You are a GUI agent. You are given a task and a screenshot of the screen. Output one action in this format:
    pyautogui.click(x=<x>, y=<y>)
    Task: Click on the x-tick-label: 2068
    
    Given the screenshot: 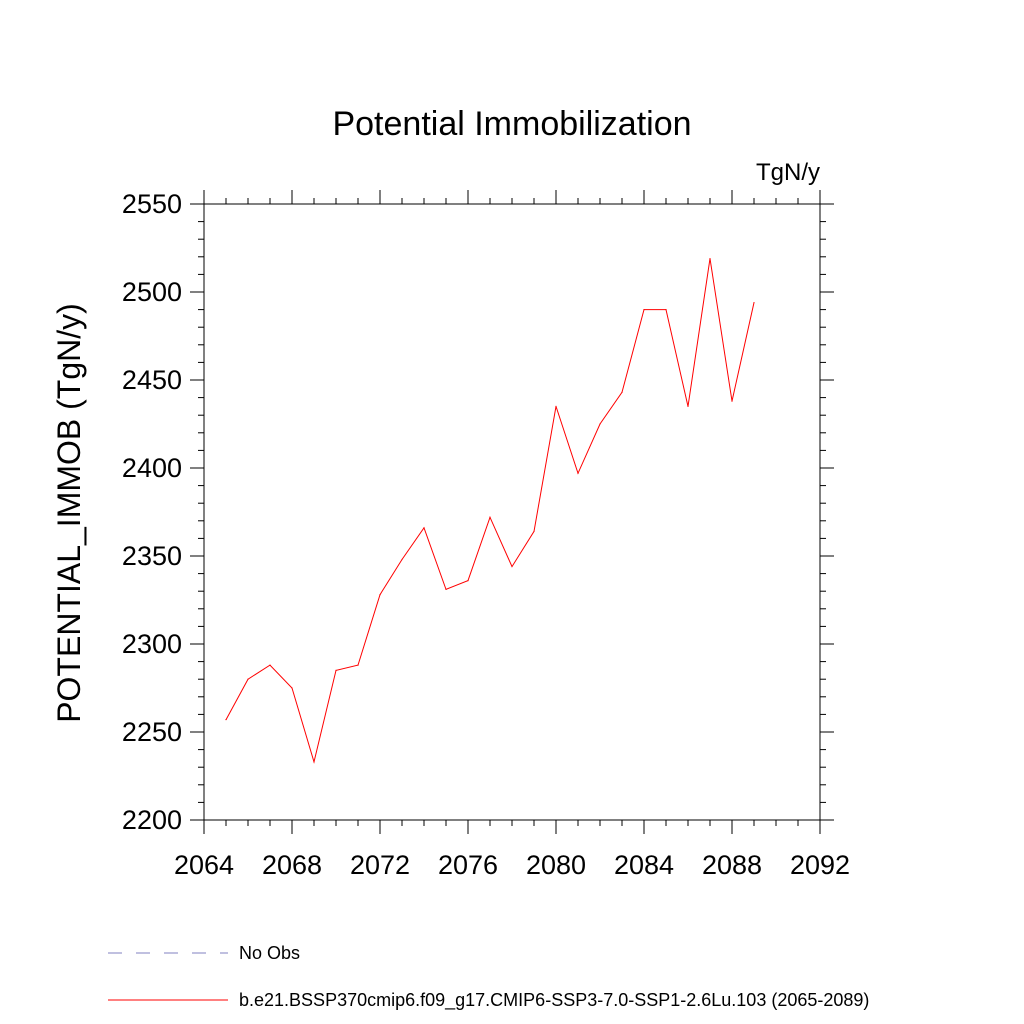 What is the action you would take?
    pyautogui.click(x=292, y=865)
    